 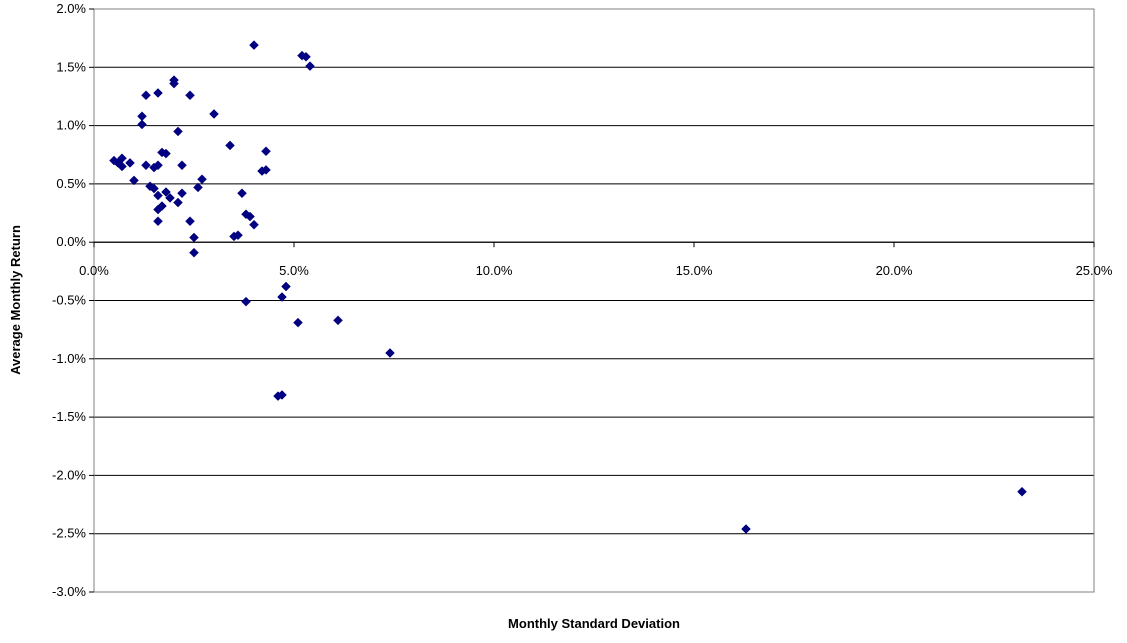 What do you see at coordinates (71, 125) in the screenshot?
I see `y-tick-label: 1.0%` at bounding box center [71, 125].